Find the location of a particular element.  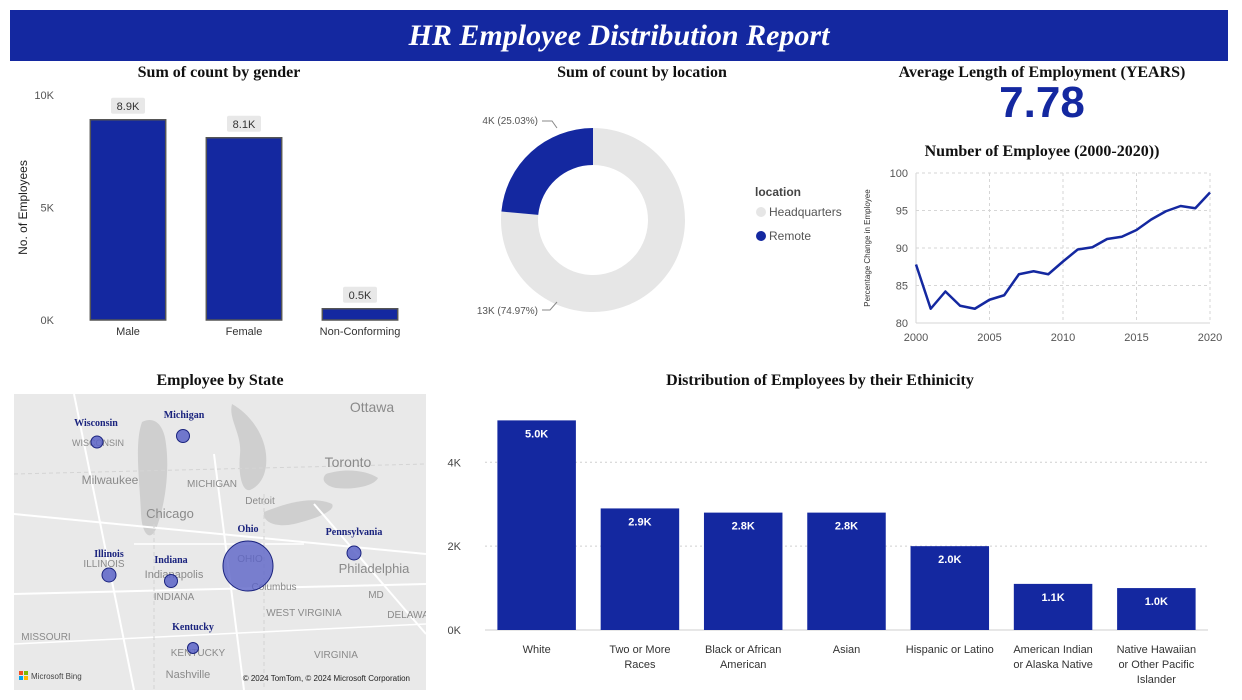

legend-title: location is located at coordinates (778, 192).